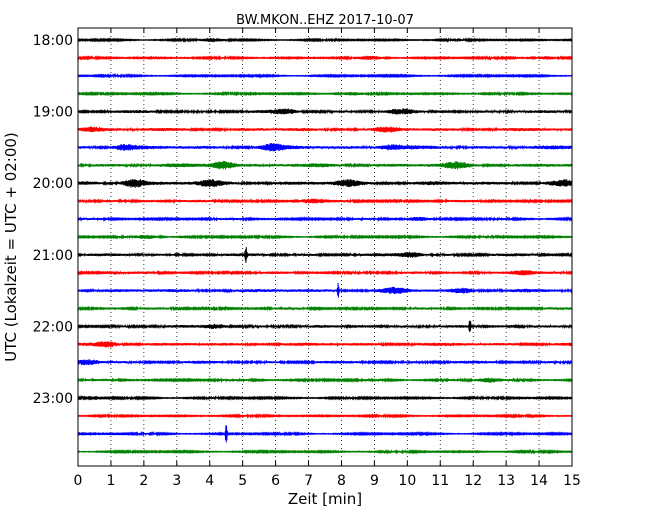 The image size is (650, 520). Describe the element at coordinates (53, 113) in the screenshot. I see `y-tick-label: 19:00` at that location.